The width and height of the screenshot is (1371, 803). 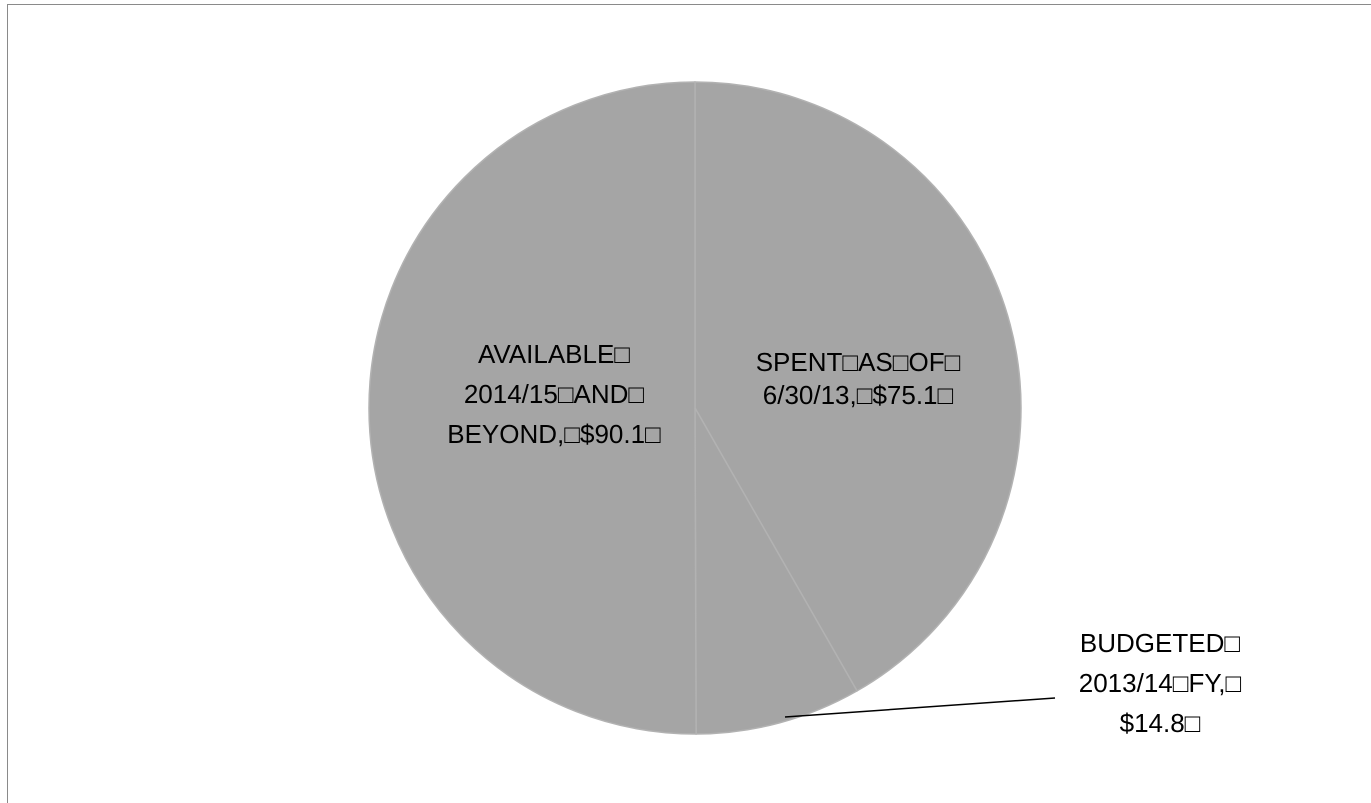 I want to click on slice-label-3: AVAILABLE□ 2014/15□AND□ BEYOND,□$90.1□, so click(x=554, y=394).